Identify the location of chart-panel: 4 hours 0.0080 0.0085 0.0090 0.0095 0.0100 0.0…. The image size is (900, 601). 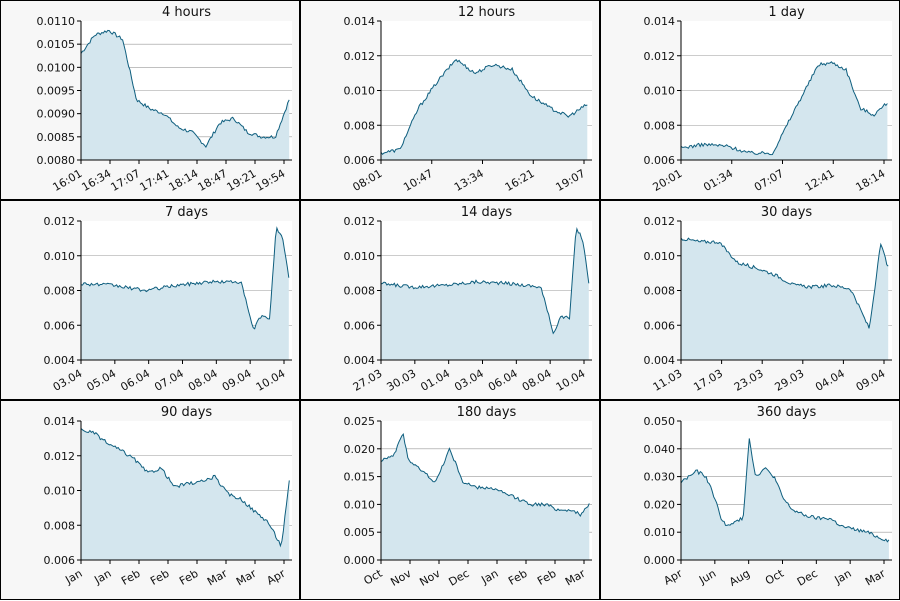
(150, 100).